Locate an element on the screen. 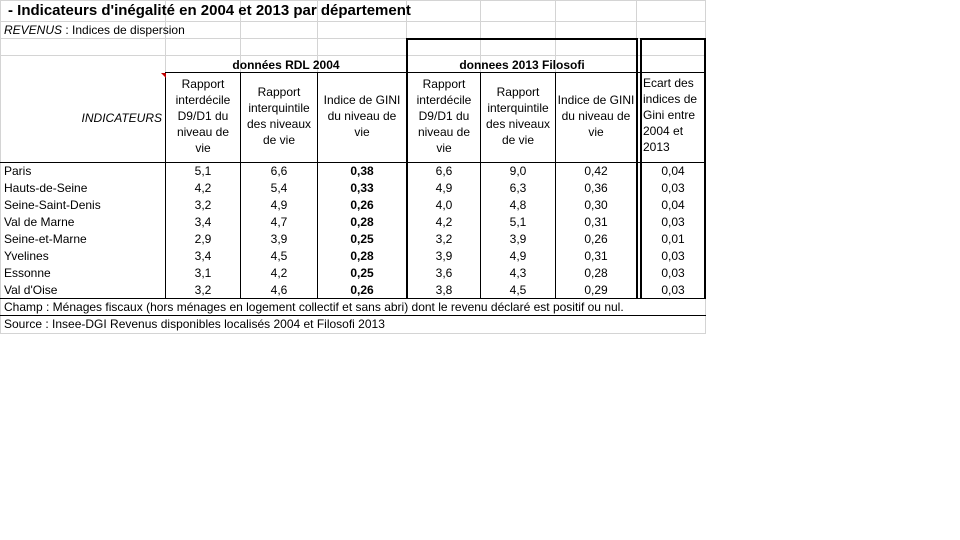  cell-interquintile-2013: 6,3 is located at coordinates (518, 188).